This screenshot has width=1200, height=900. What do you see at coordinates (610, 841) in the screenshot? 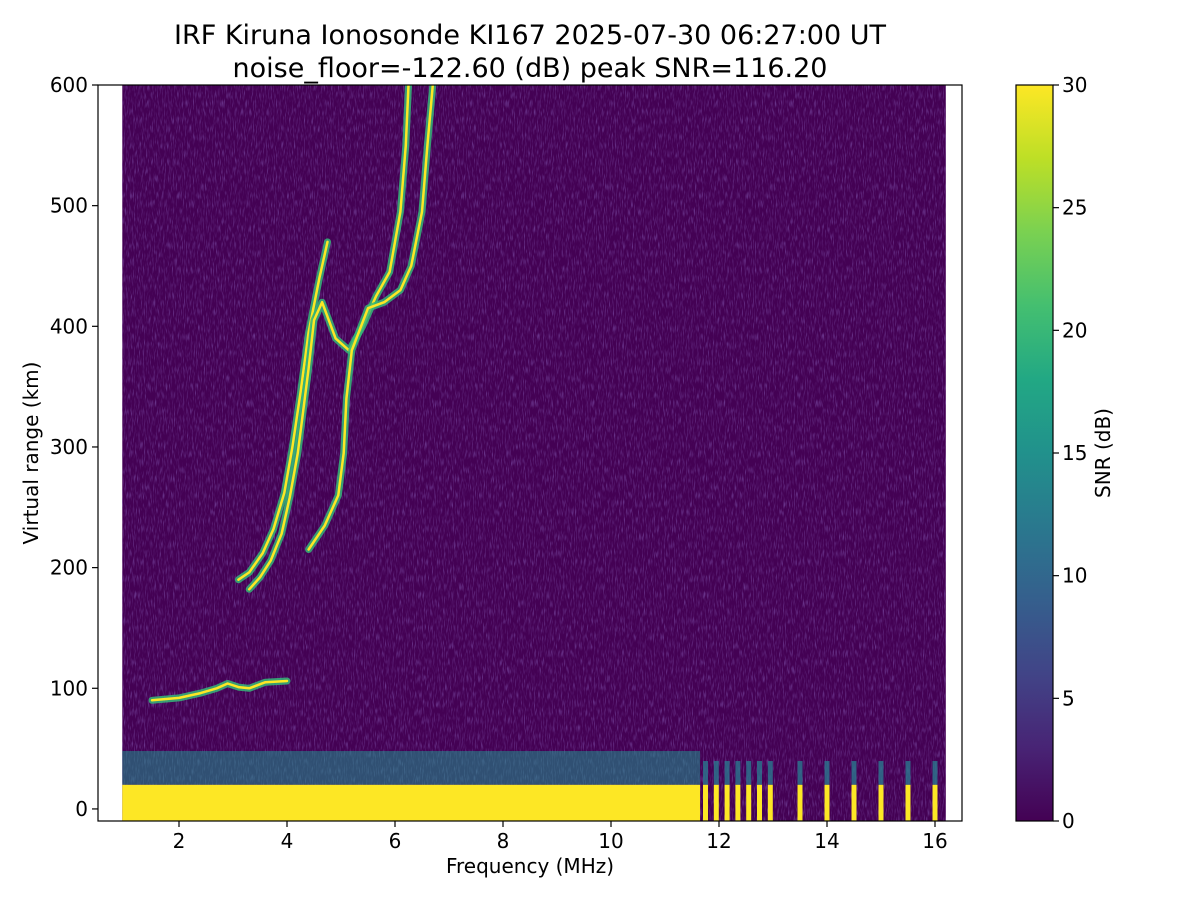
I see `x-tick-label: 10` at bounding box center [610, 841].